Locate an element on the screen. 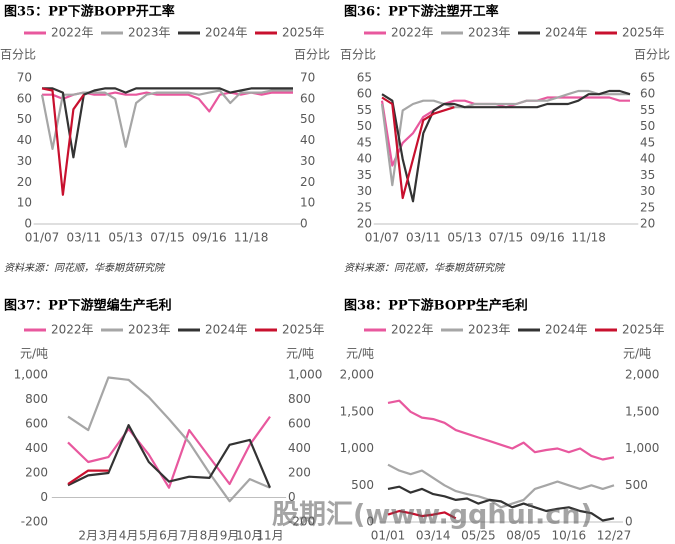 This screenshot has height=544, width=675. y-tick-label: 55 is located at coordinates (364, 110).